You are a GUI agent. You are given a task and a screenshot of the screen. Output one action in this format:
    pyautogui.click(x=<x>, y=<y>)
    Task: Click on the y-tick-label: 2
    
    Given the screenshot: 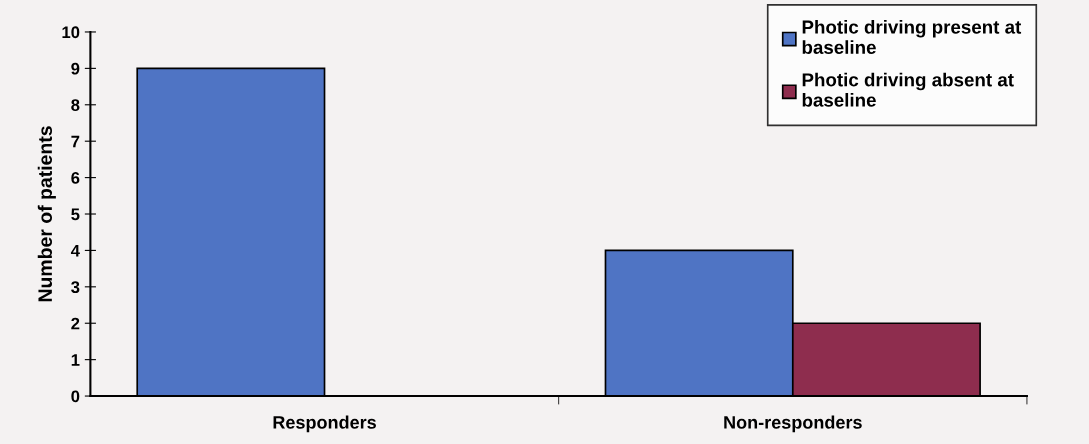 What is the action you would take?
    pyautogui.click(x=75, y=323)
    